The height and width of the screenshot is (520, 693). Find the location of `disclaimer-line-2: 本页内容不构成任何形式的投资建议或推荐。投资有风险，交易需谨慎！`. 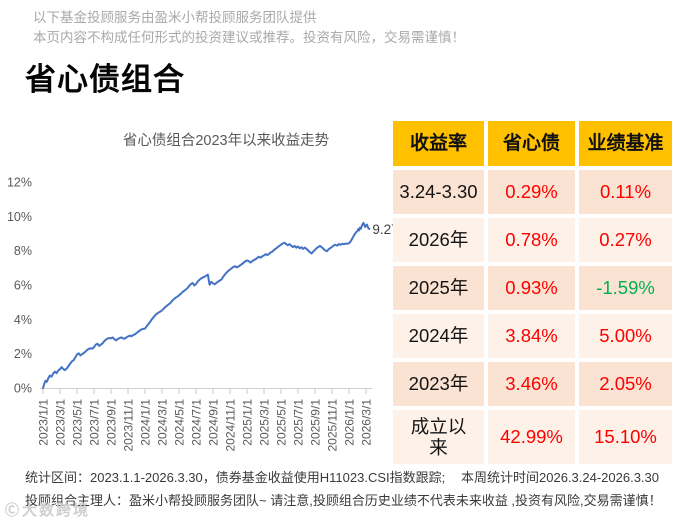

disclaimer-line-2: 本页内容不构成任何形式的投资建议或推荐。投资有风险，交易需谨慎！ is located at coordinates (249, 37).